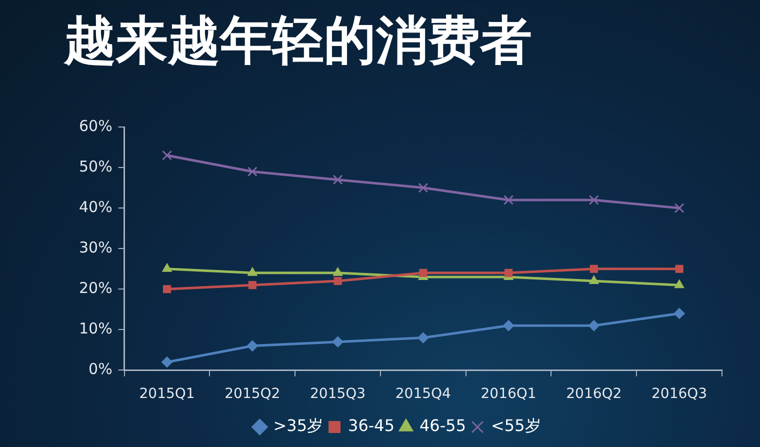  Describe the element at coordinates (298, 41) in the screenshot. I see `chart-title: 越来越年轻的消费者` at that location.